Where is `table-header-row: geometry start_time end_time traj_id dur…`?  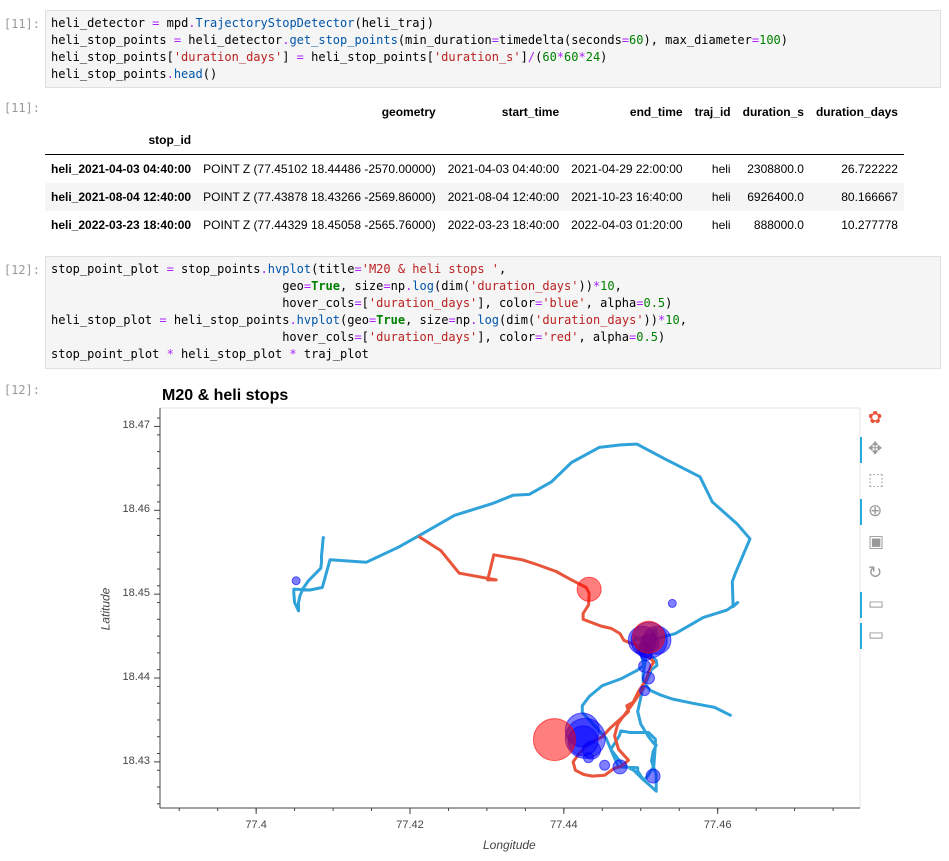
table-header-row: geometry start_time end_time traj_id dur… is located at coordinates (474, 112).